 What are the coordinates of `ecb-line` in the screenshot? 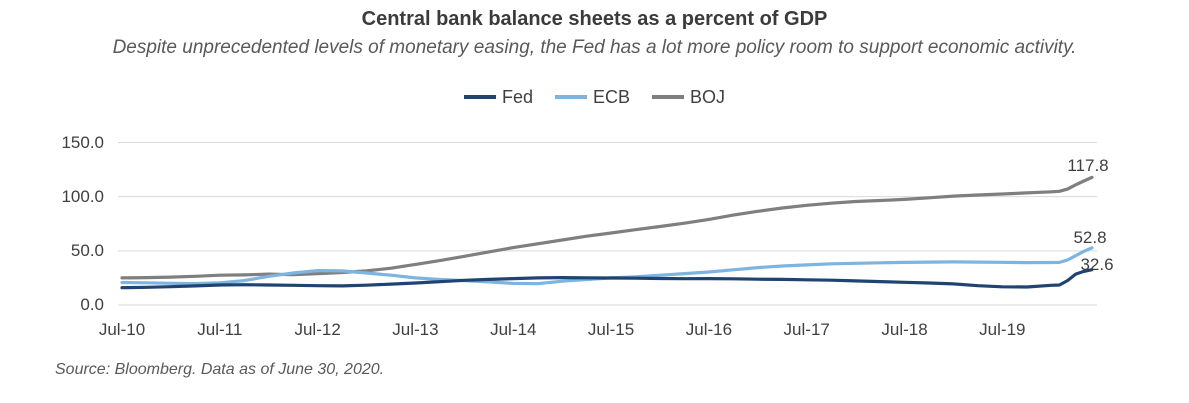 It's located at (607, 266).